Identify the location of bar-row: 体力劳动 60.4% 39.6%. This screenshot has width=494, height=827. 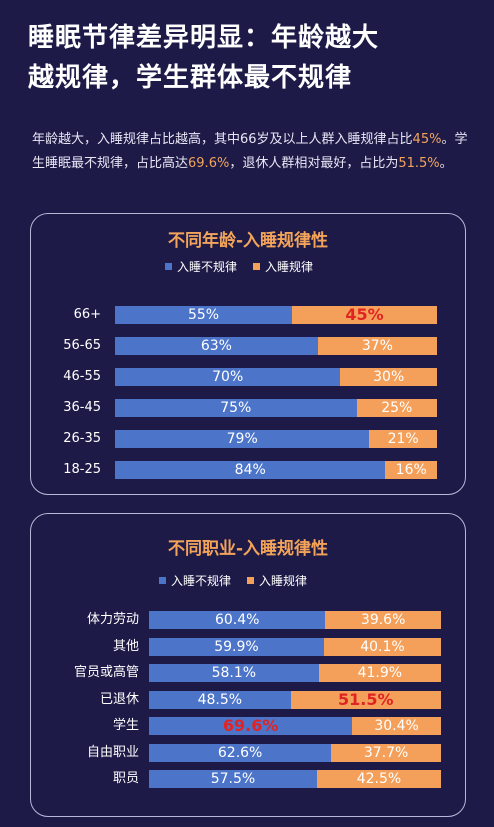
(248, 620).